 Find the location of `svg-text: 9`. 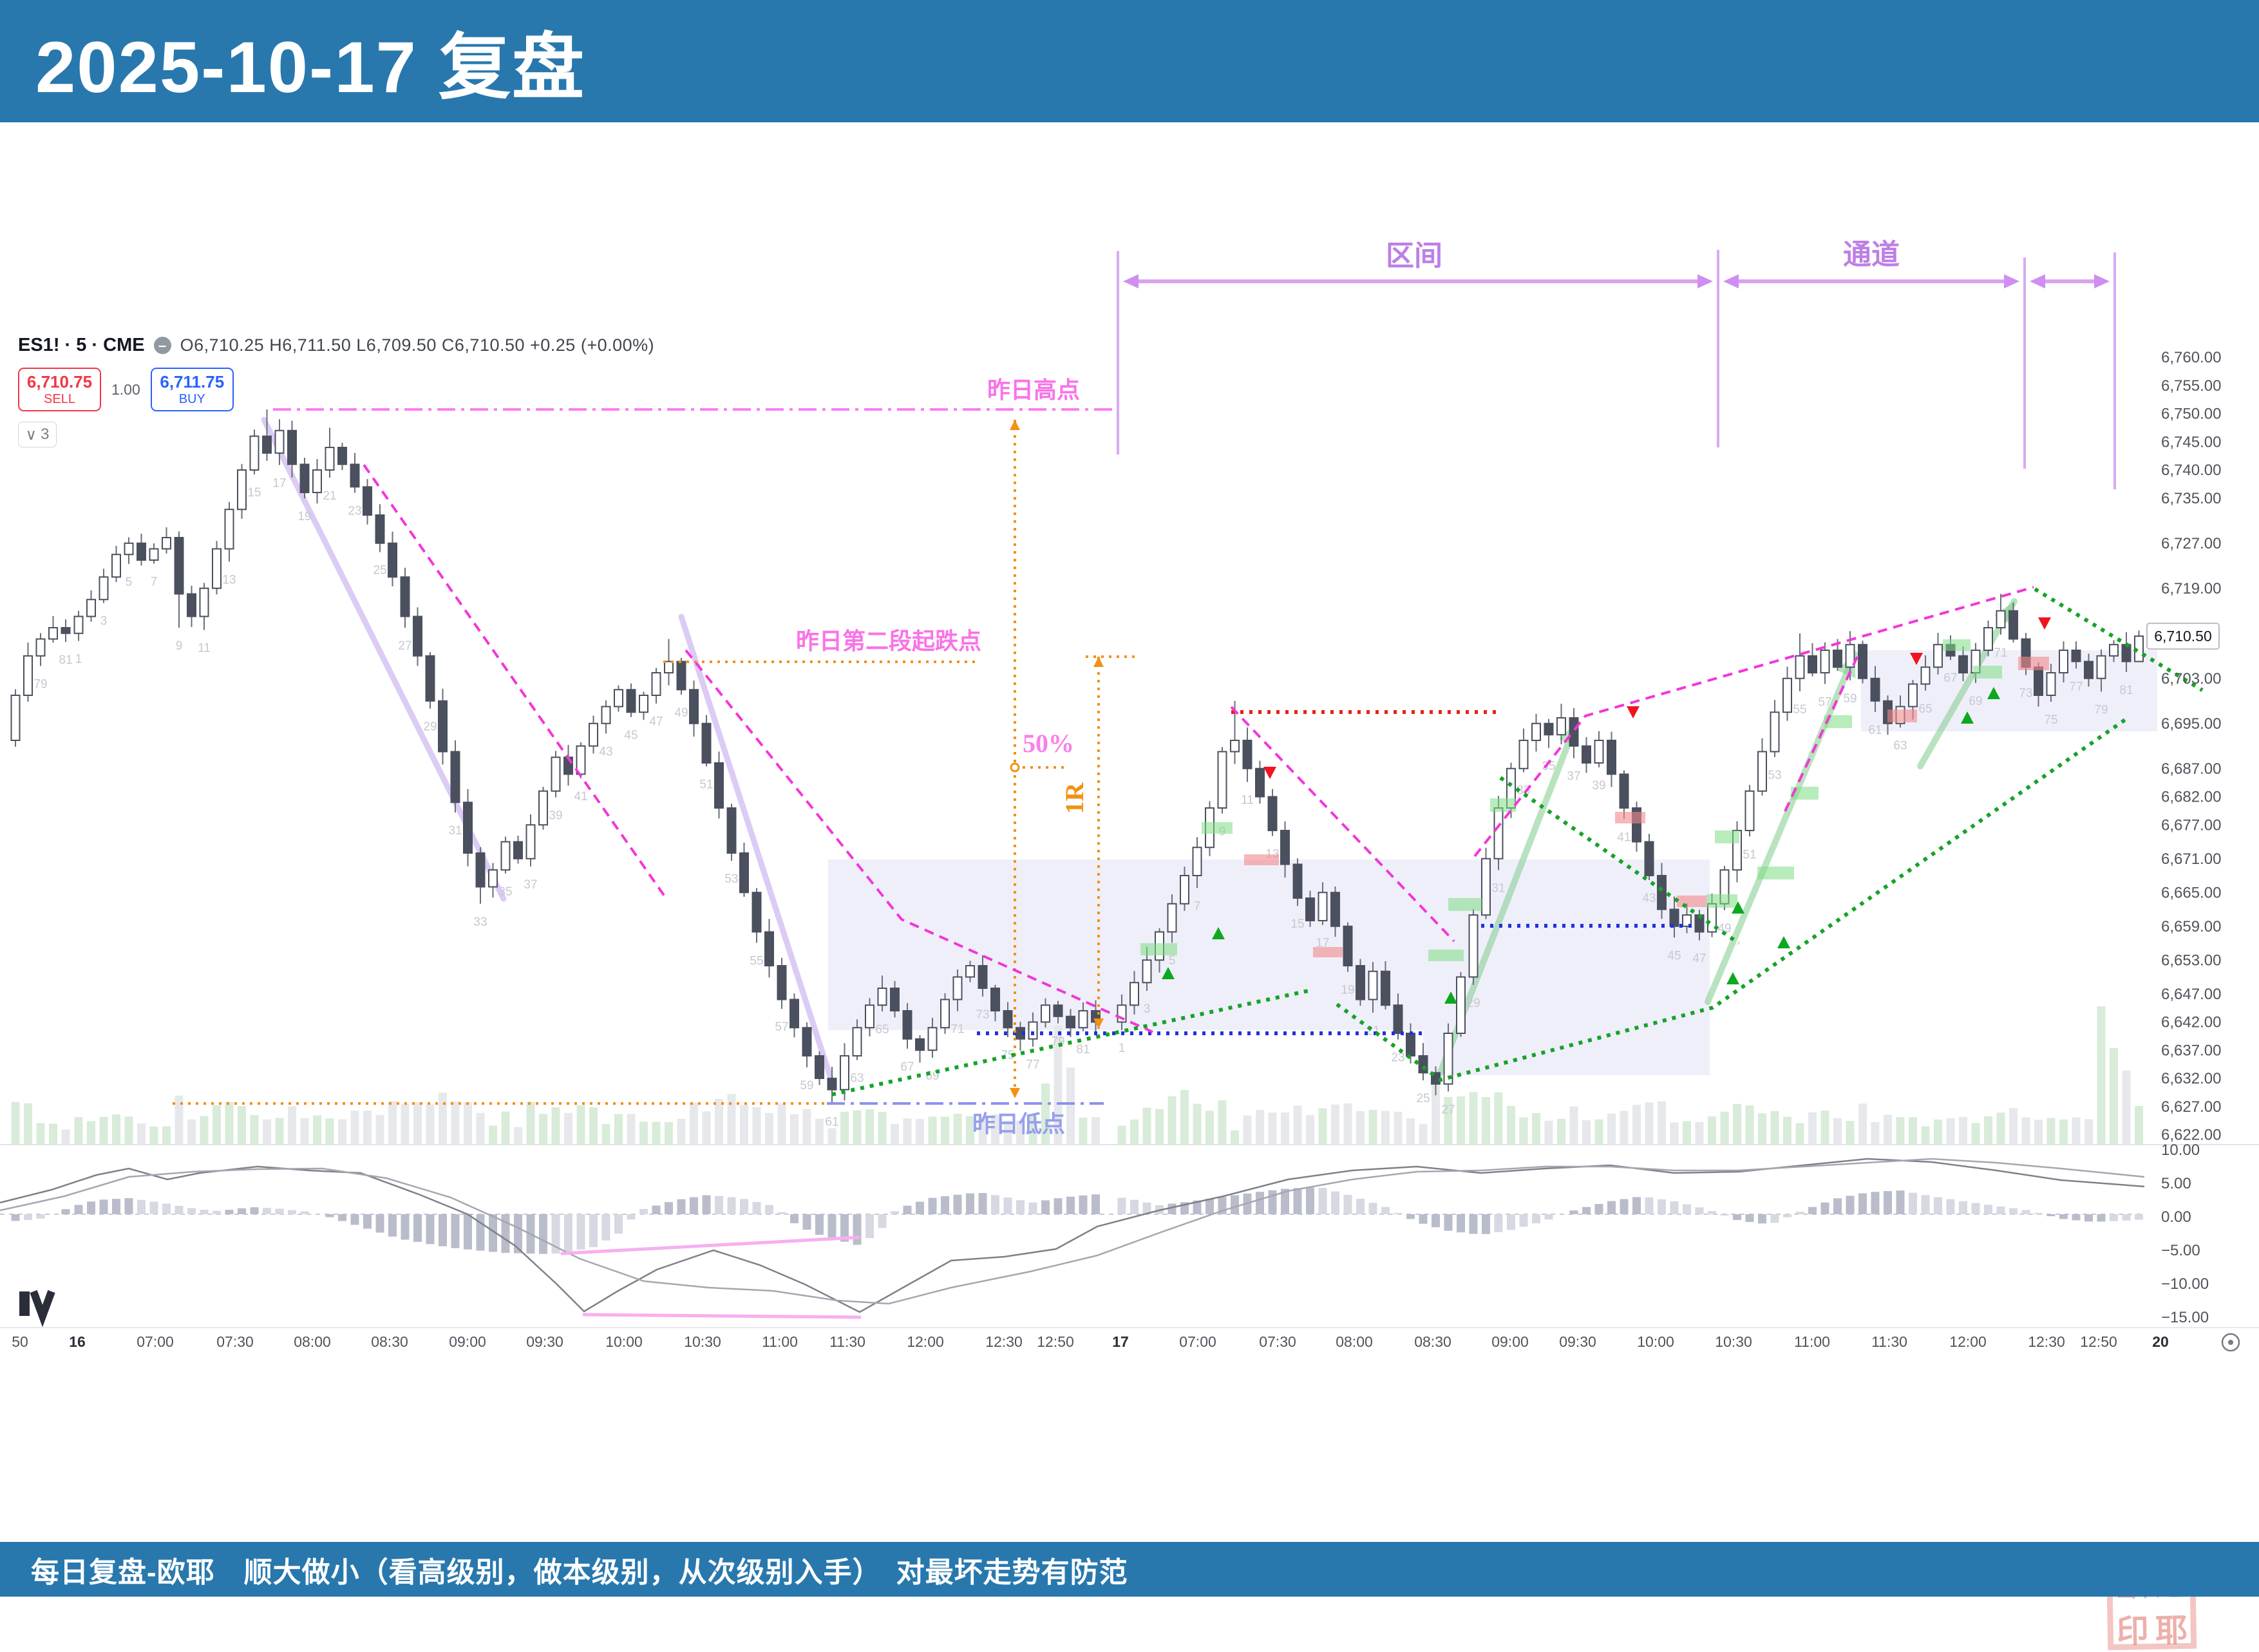

svg-text: 9 is located at coordinates (179, 646).